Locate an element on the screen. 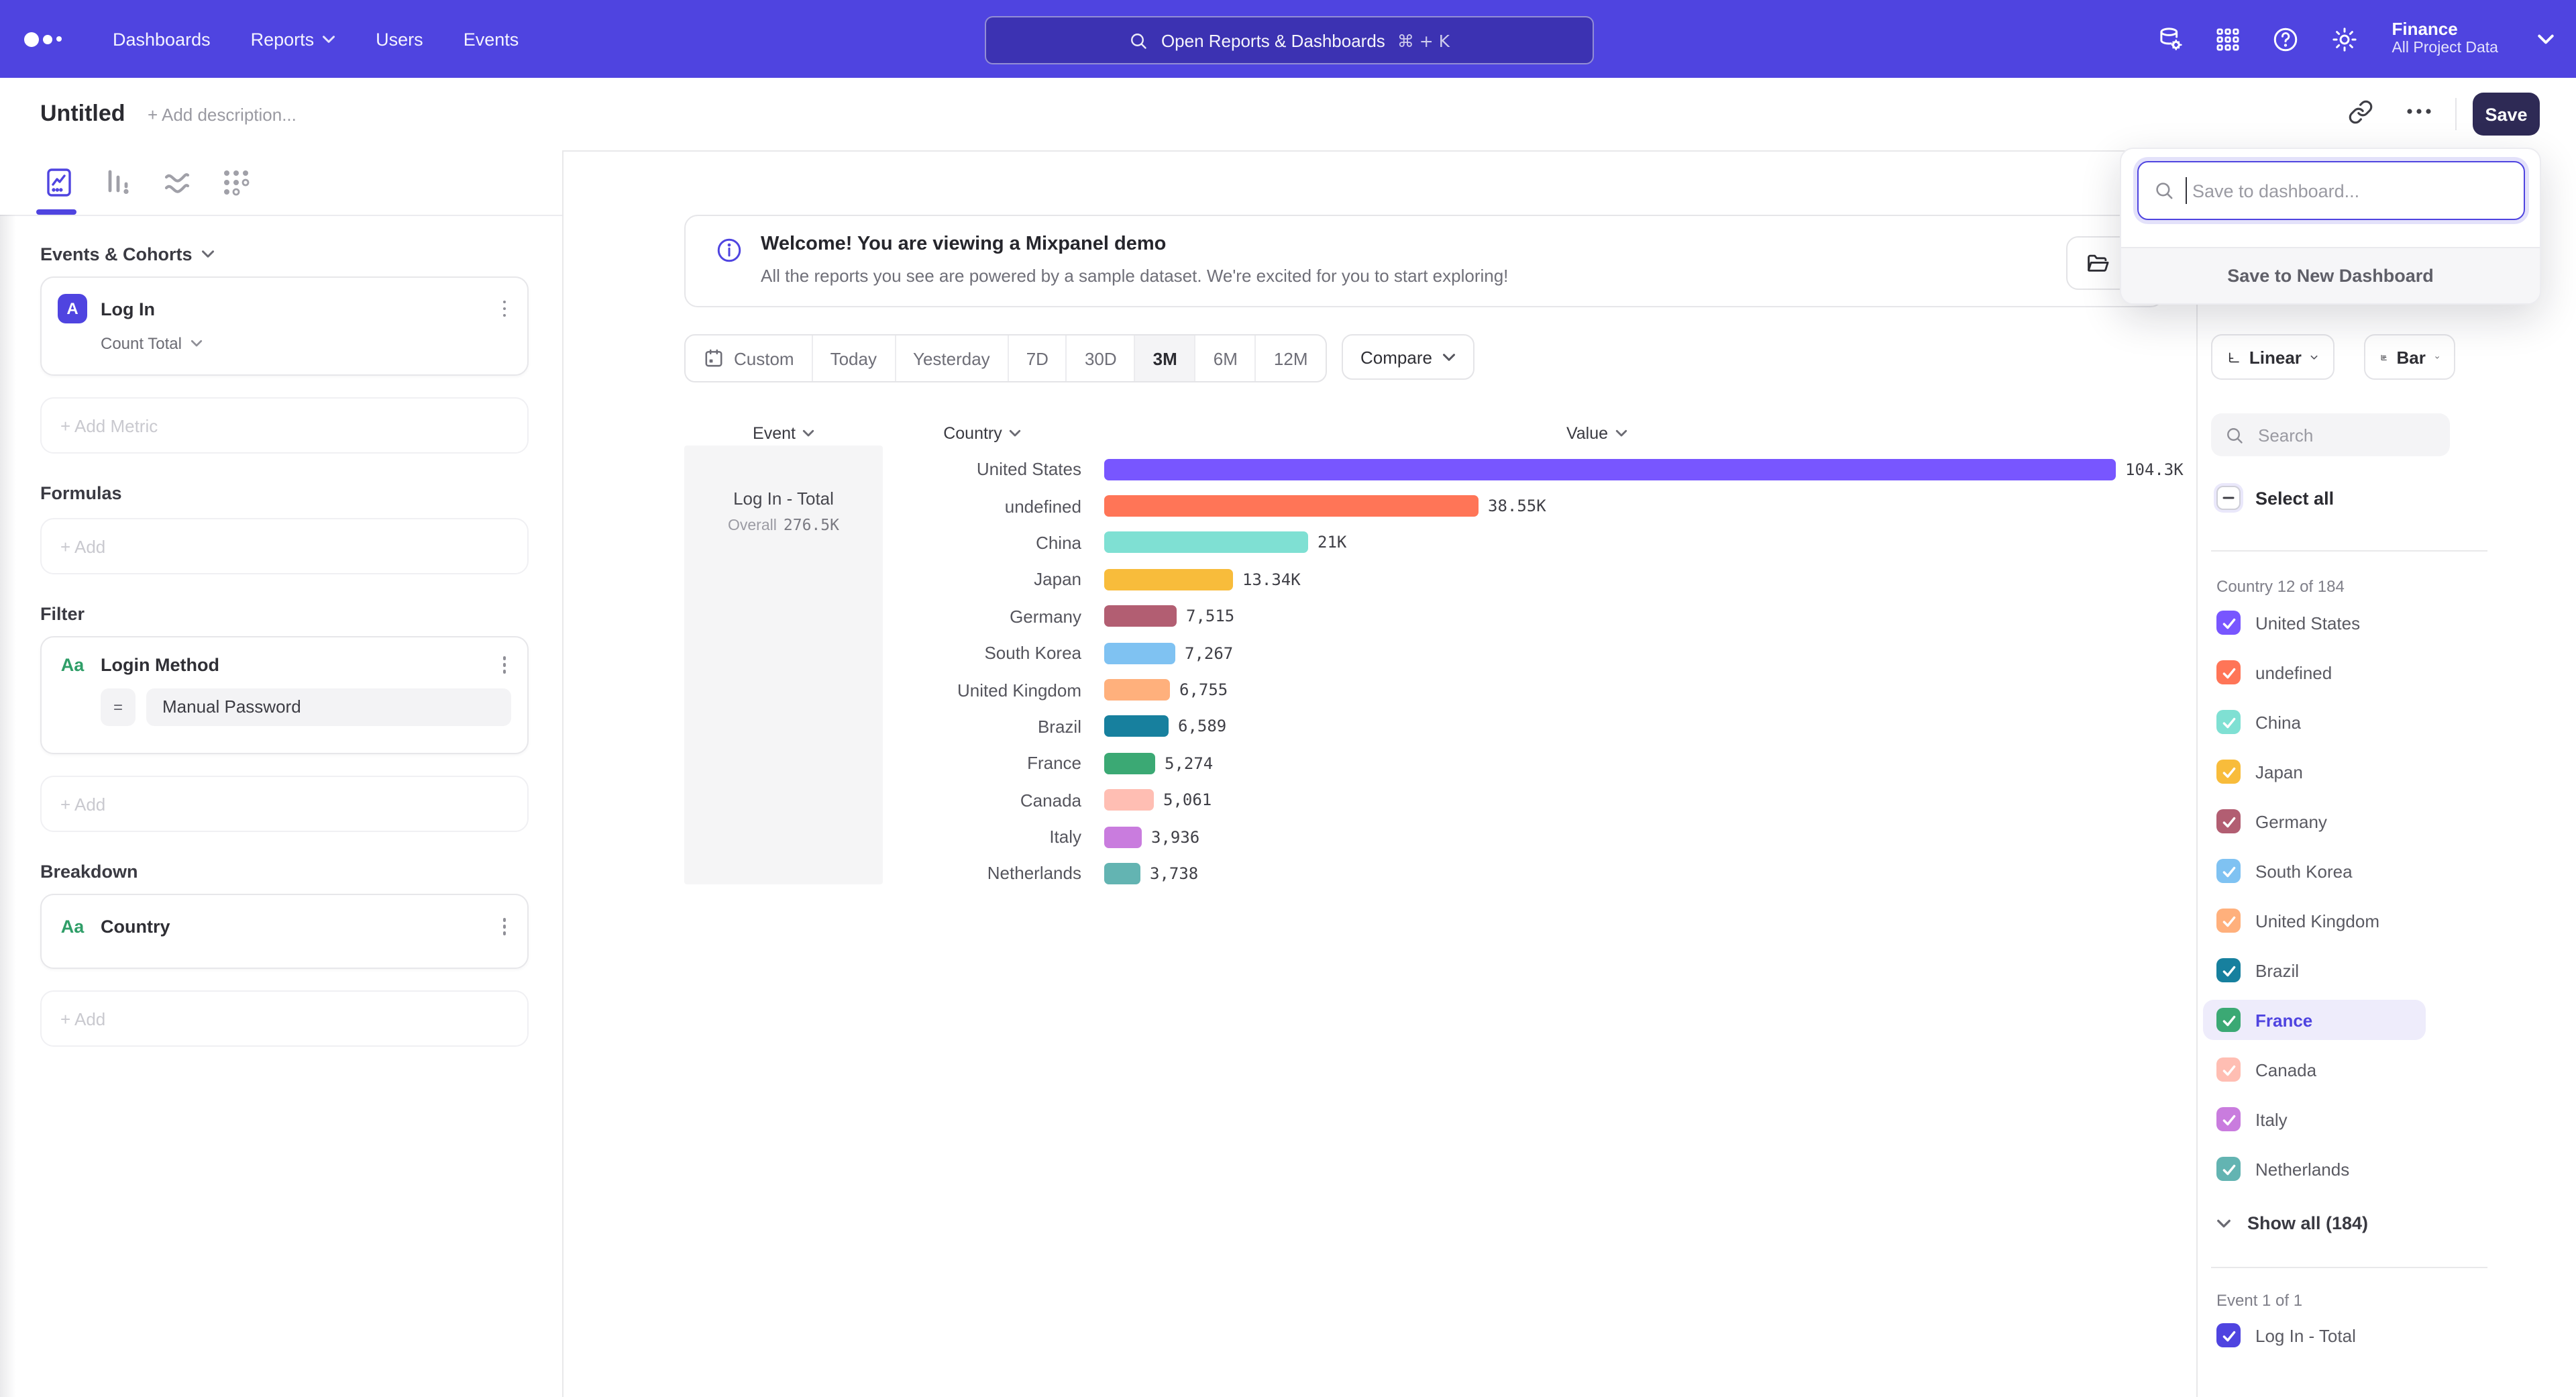 This screenshot has width=2576, height=1397. show-all-button: Show all (184) is located at coordinates (2292, 1223).